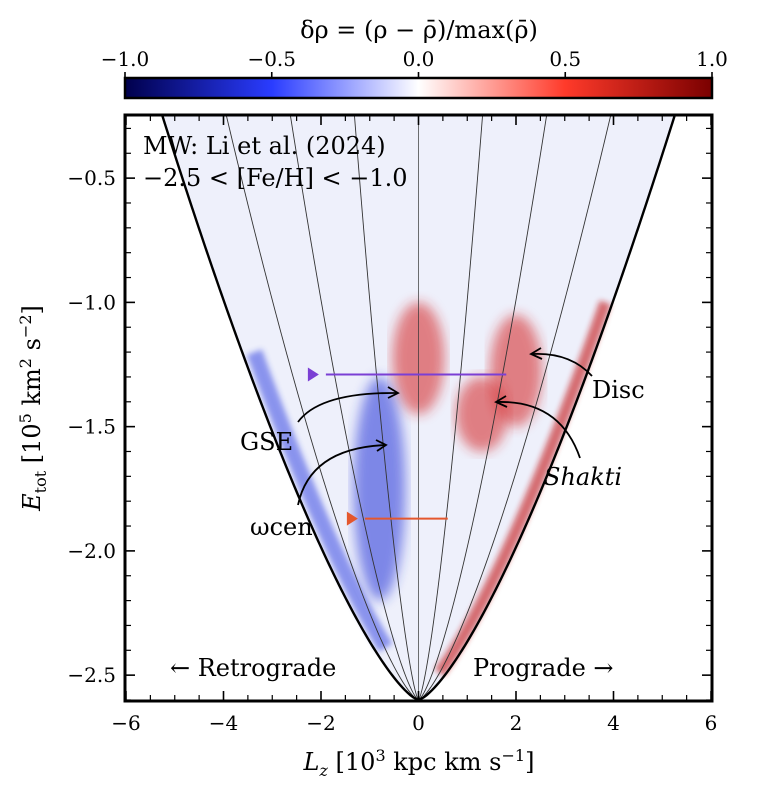 The height and width of the screenshot is (788, 758). What do you see at coordinates (348, 407) in the screenshot?
I see `annotation-gse-arrow` at bounding box center [348, 407].